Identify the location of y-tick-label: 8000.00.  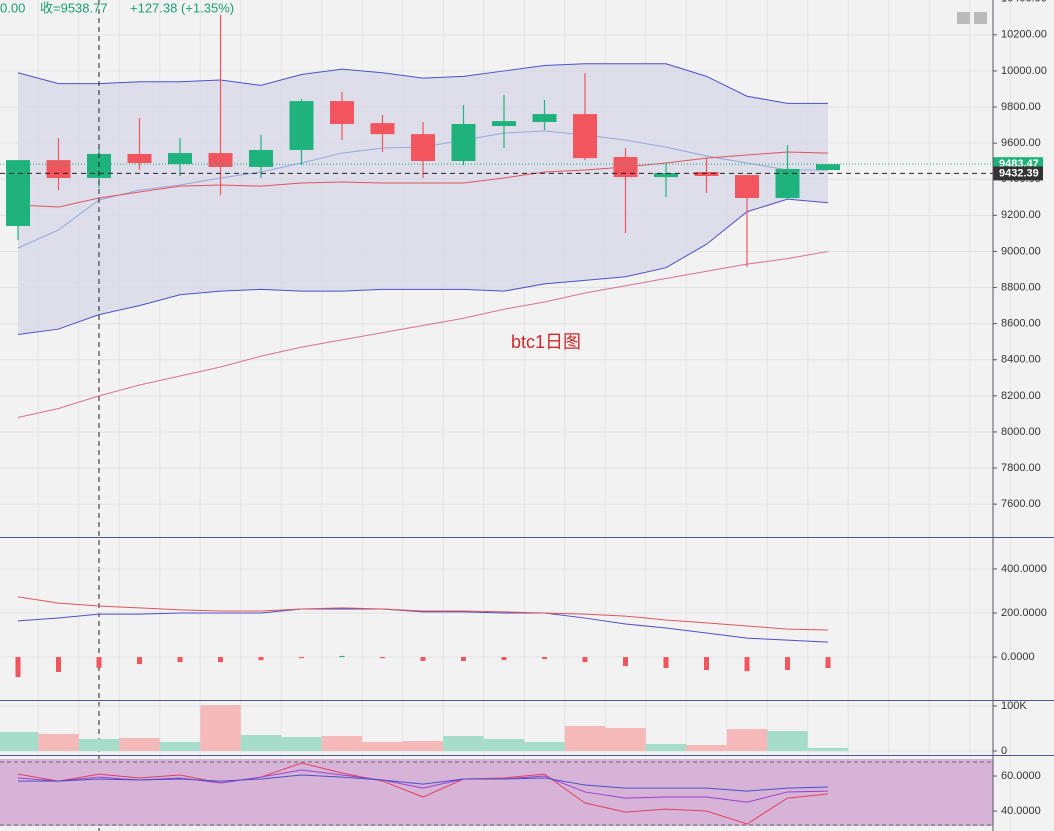
(1021, 432).